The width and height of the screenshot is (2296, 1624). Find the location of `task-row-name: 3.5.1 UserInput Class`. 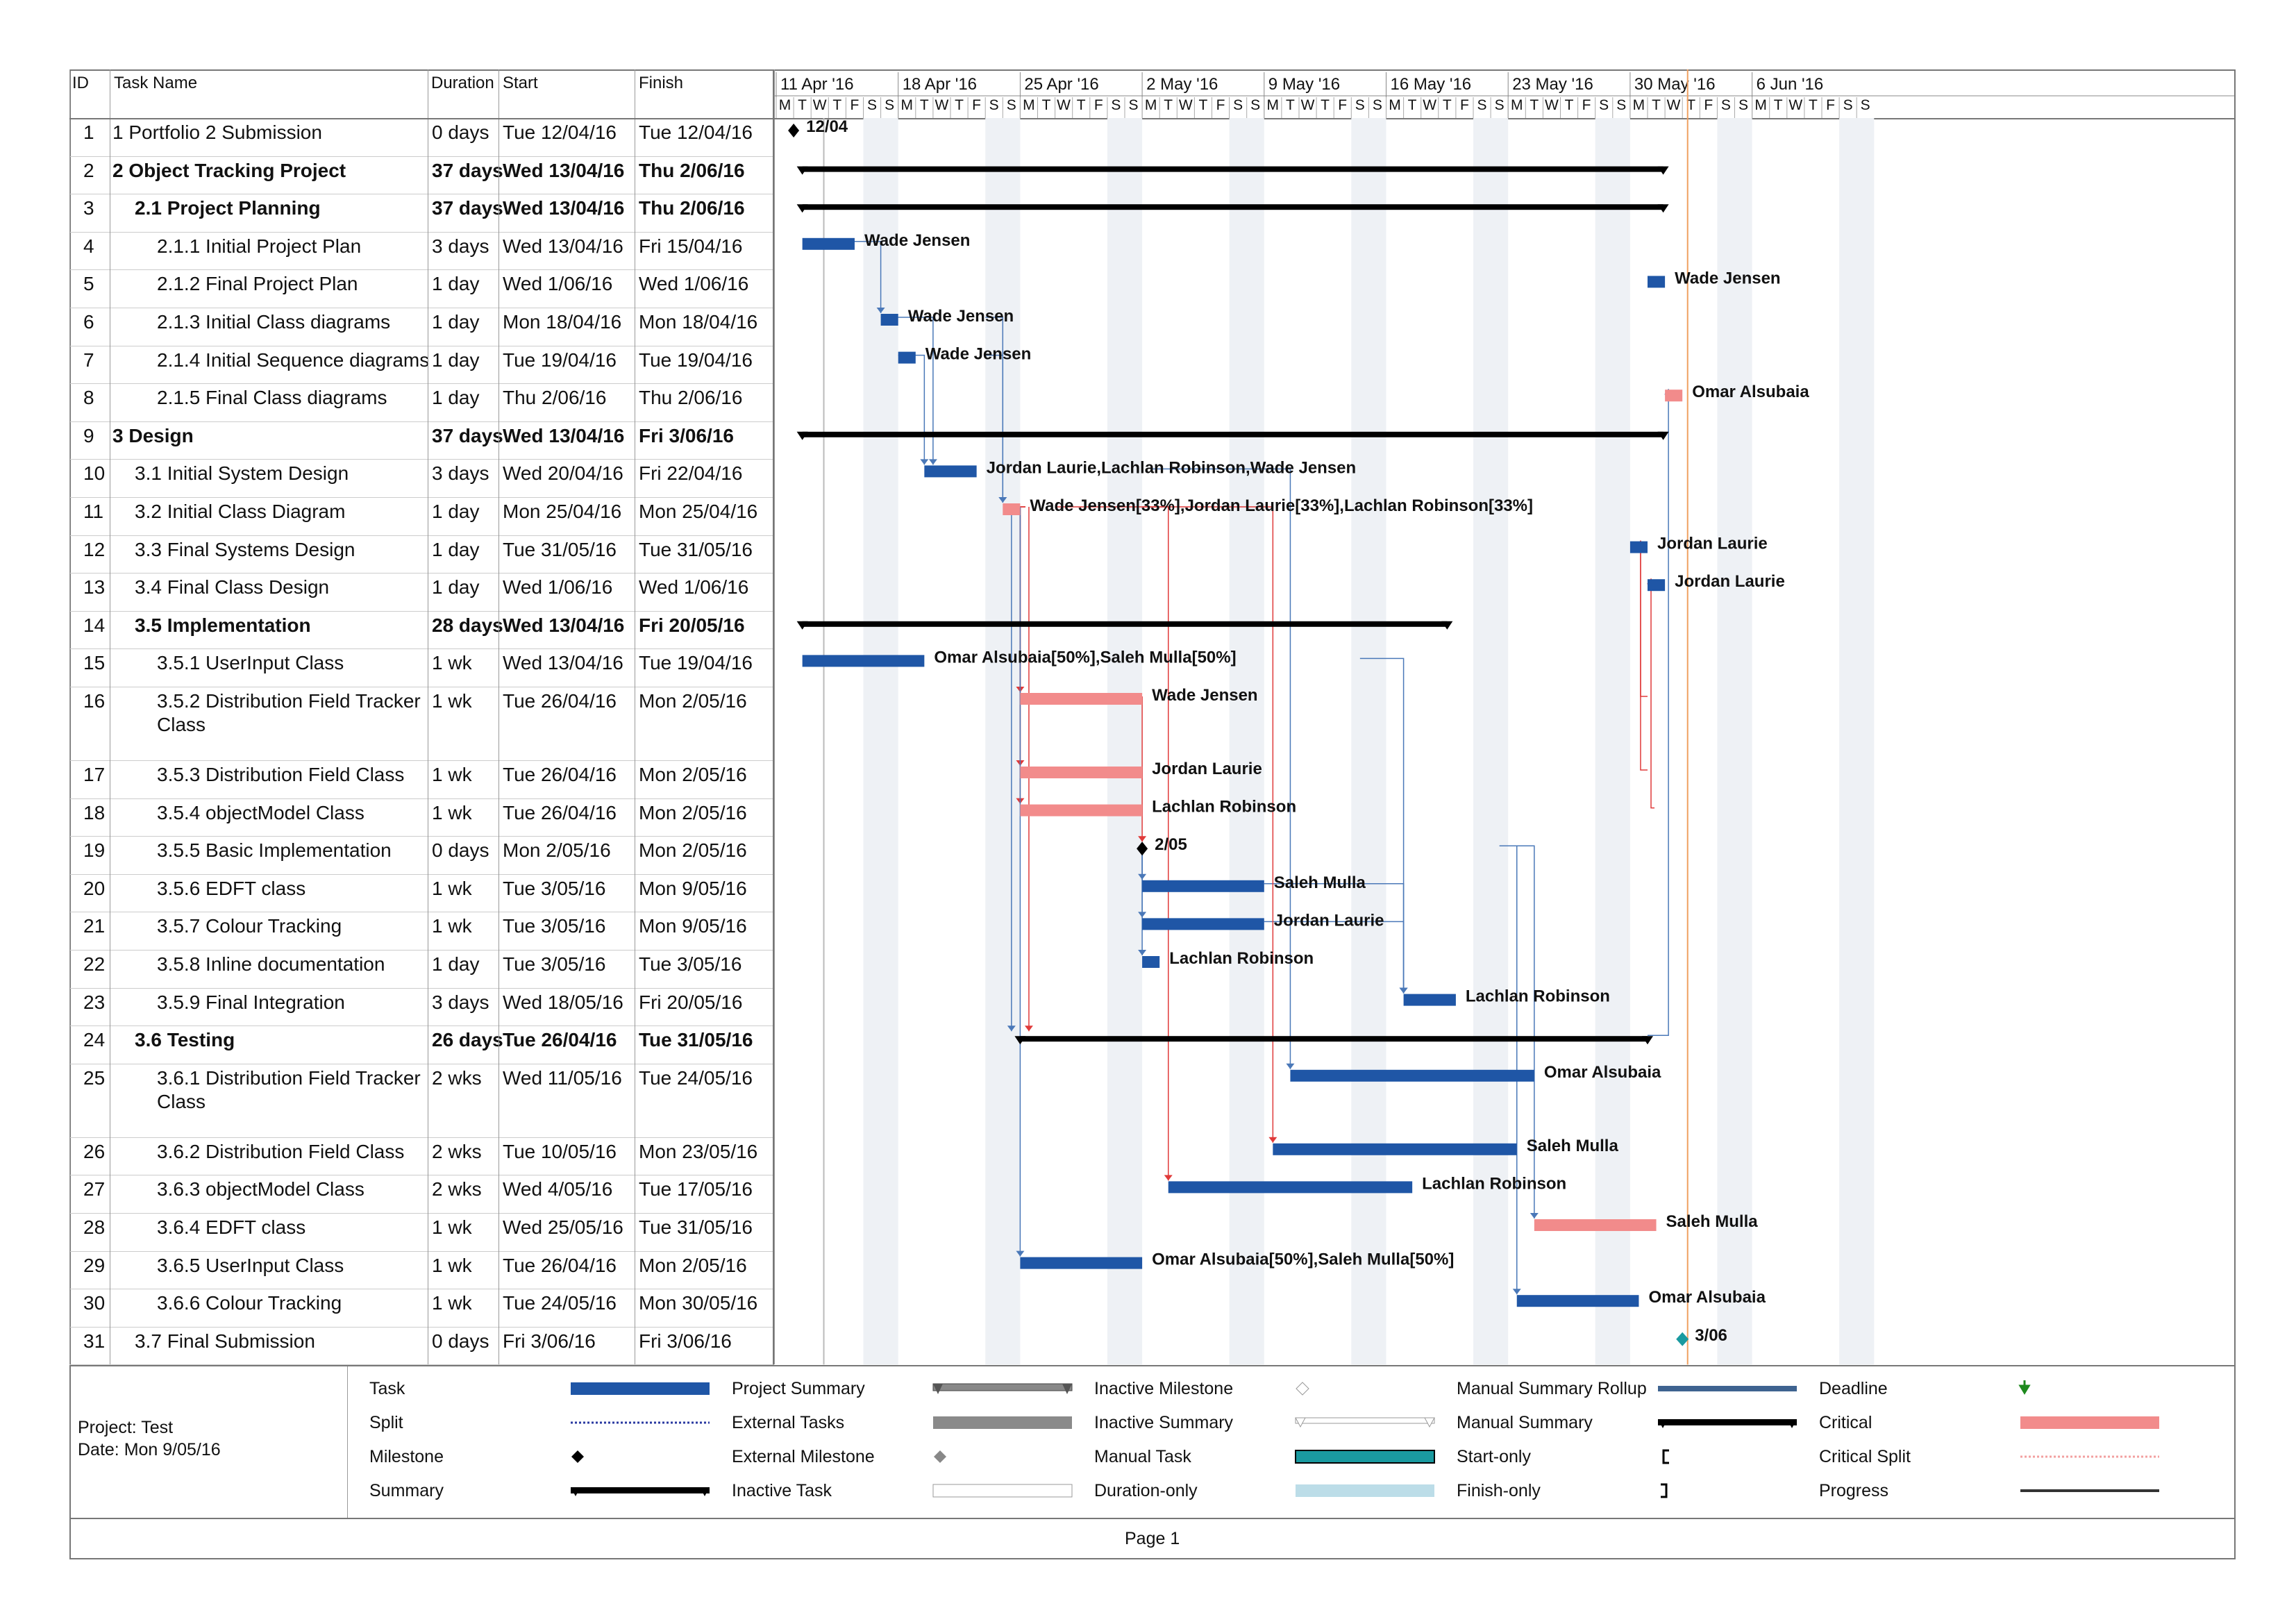

task-row-name: 3.5.1 UserInput Class is located at coordinates (250, 663).